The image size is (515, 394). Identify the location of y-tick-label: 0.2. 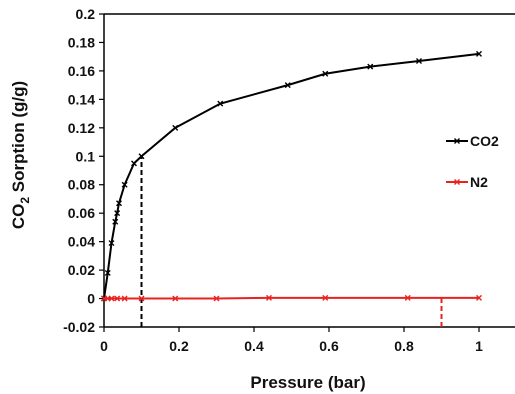
(86, 14).